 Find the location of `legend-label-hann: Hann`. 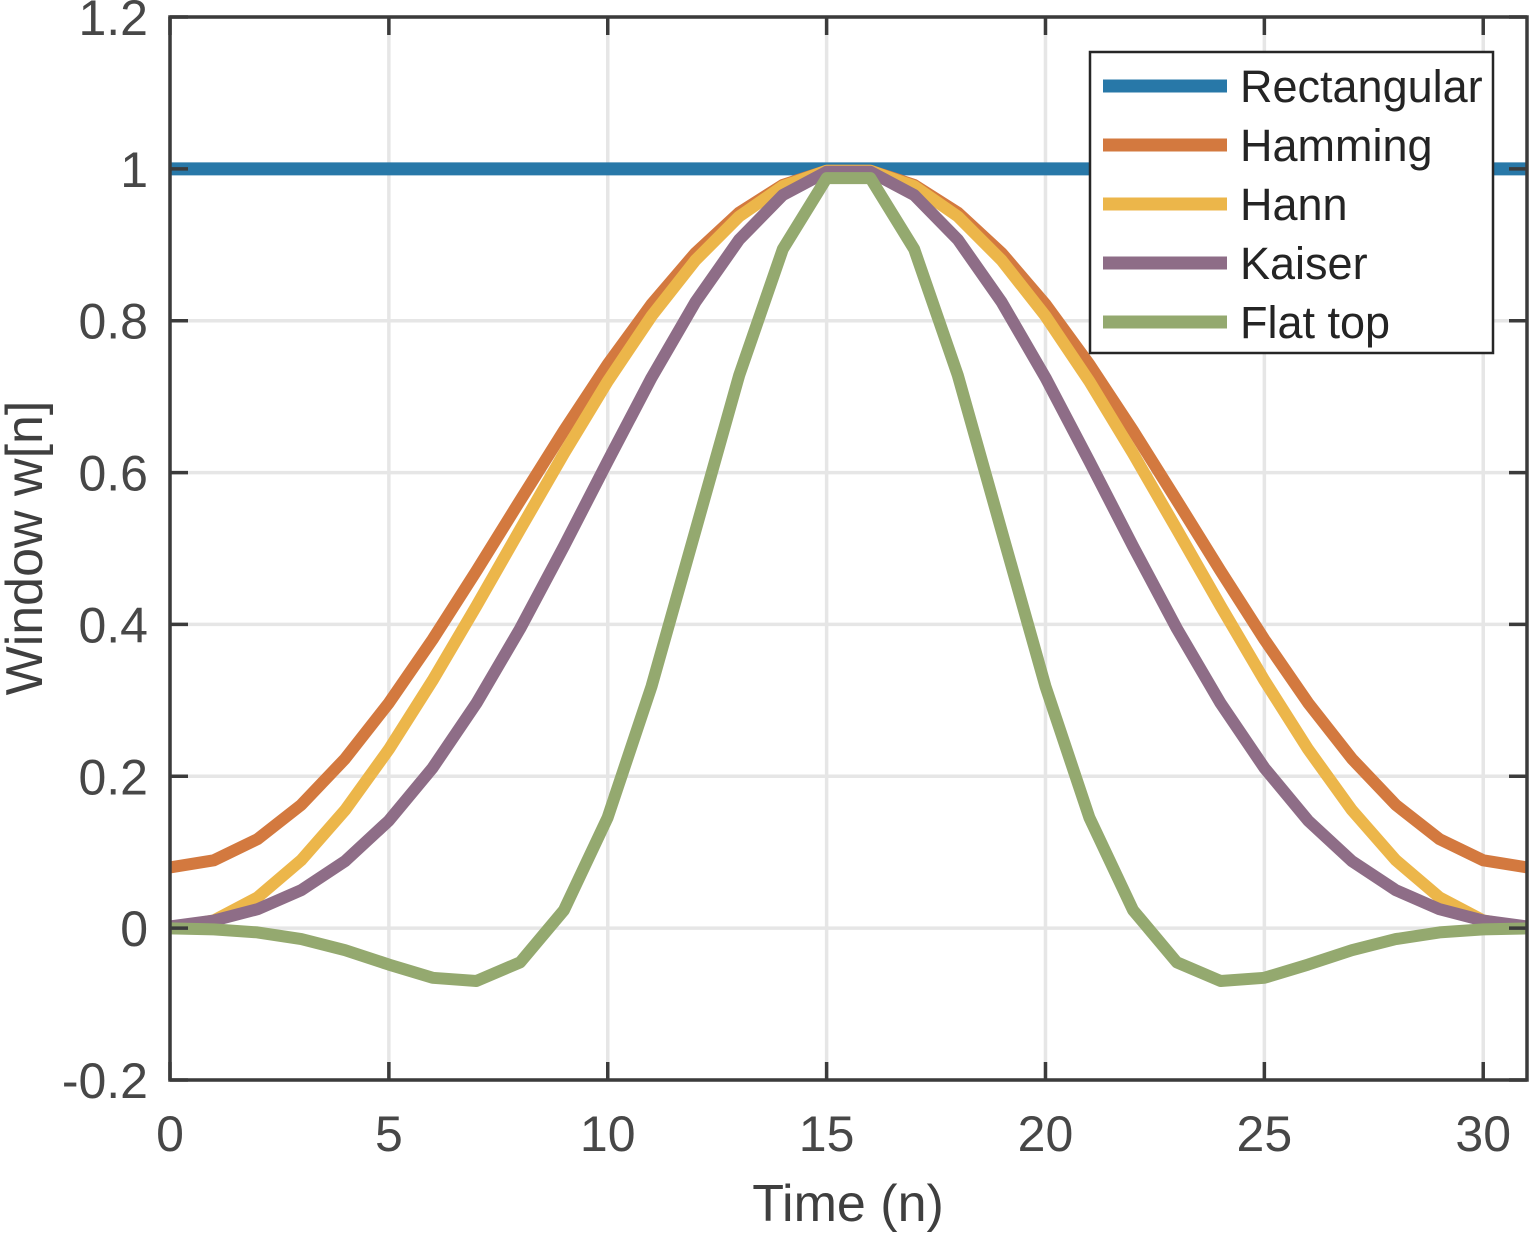

legend-label-hann: Hann is located at coordinates (1294, 204).